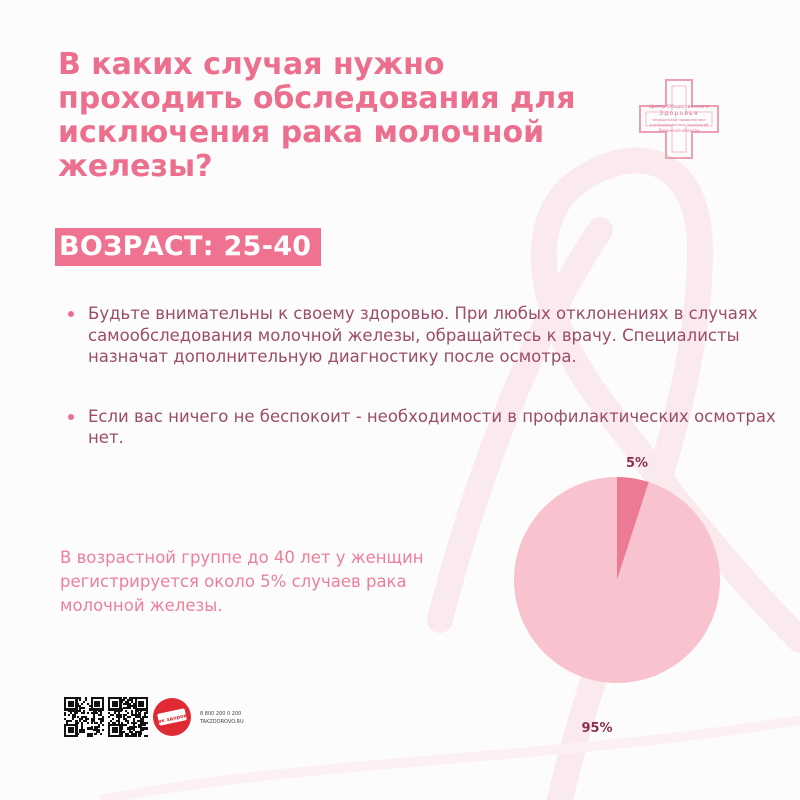  I want to click on pie-slice-large, so click(617, 580).